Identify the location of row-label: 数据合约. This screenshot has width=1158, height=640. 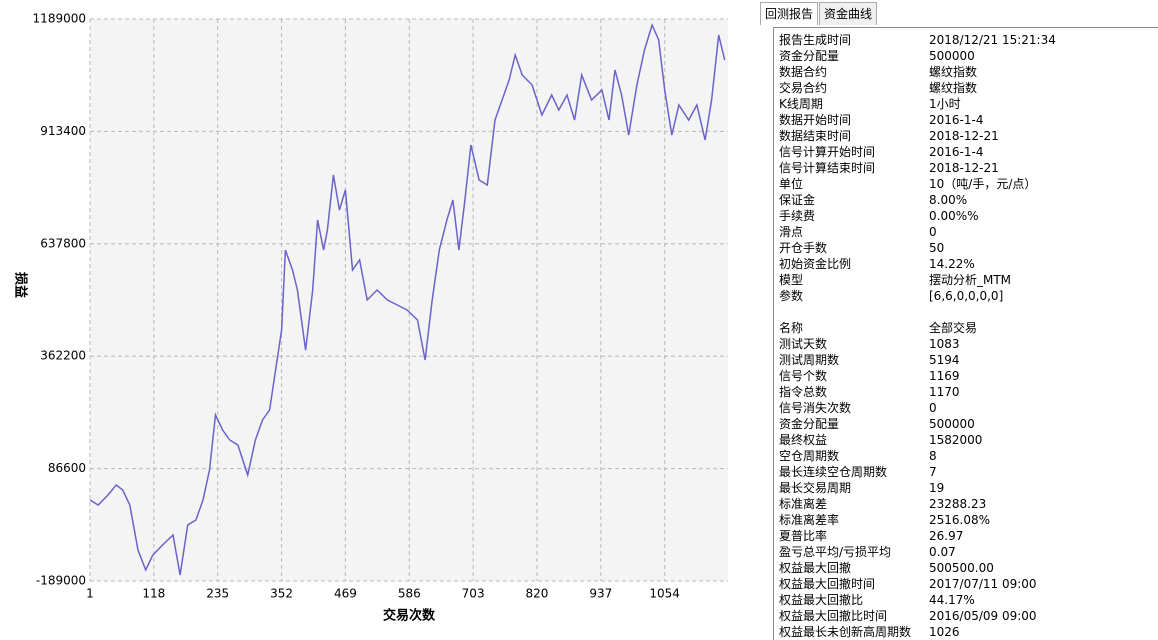
(803, 72).